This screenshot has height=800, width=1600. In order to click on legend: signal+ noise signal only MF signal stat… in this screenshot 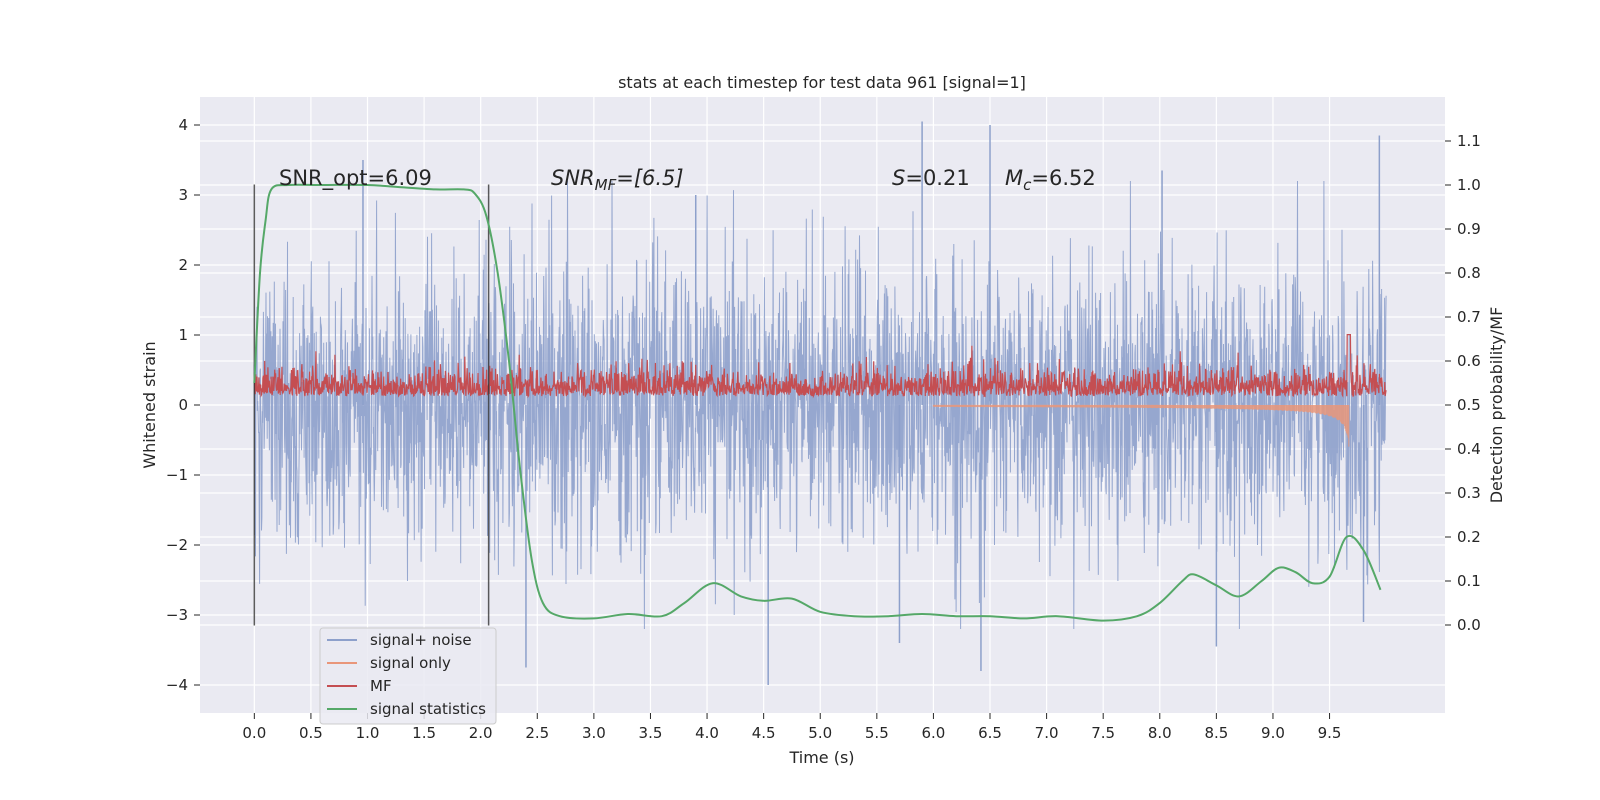, I will do `click(408, 676)`.